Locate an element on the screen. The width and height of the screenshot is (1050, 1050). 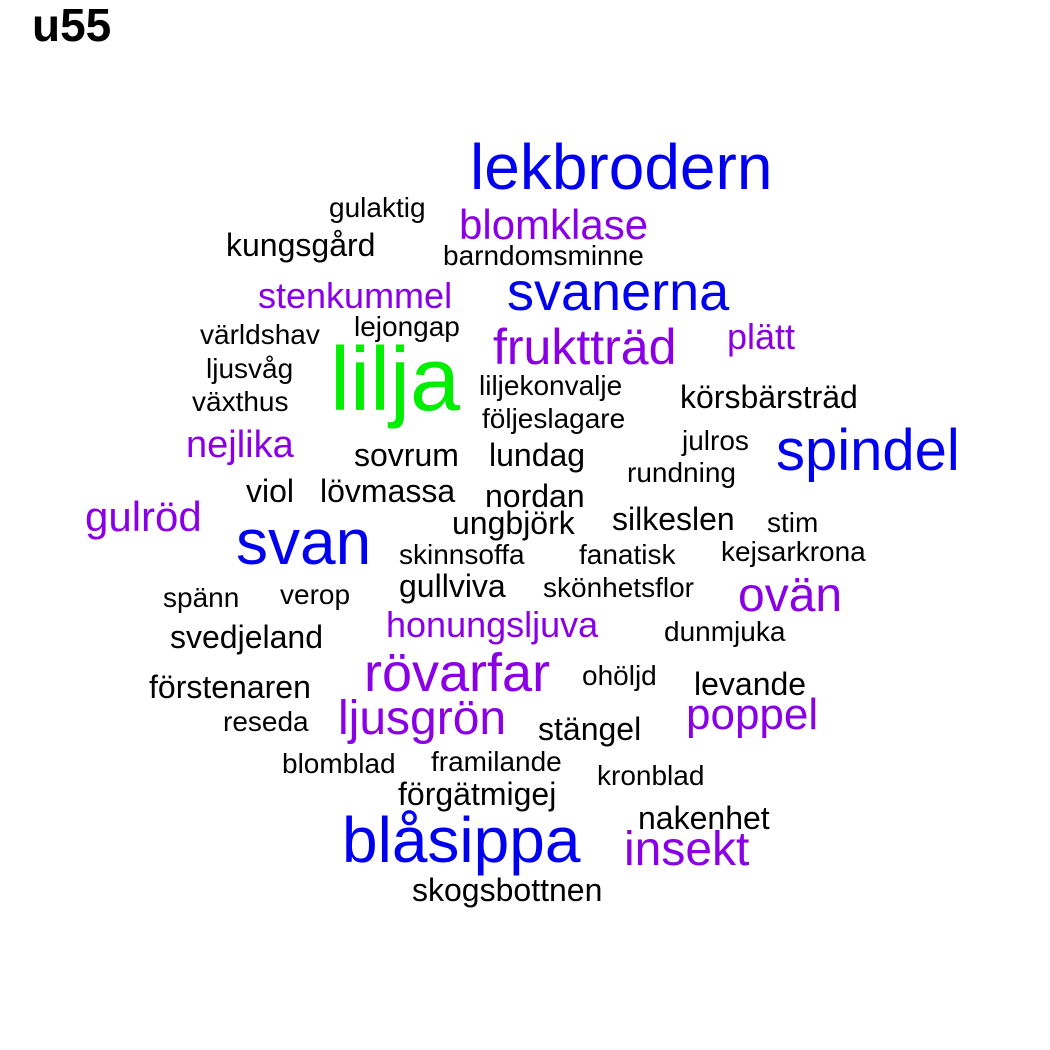
word-liljekonvalje: liljekonvalje is located at coordinates (551, 385).